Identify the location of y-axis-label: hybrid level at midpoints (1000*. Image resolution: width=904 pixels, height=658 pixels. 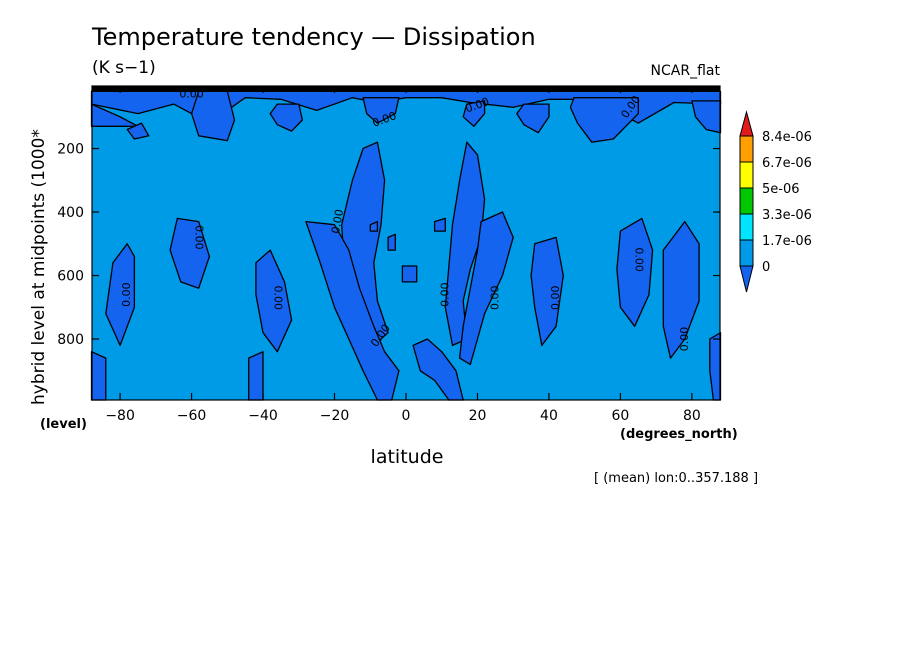
(39, 267).